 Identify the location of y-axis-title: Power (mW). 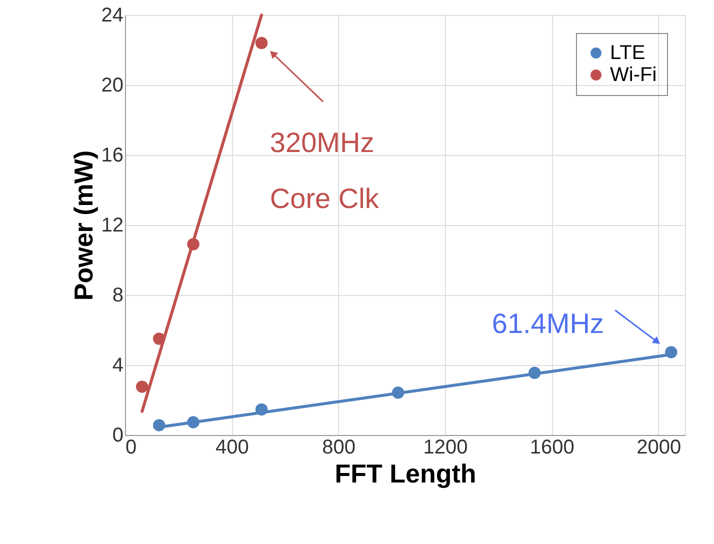
(83, 225).